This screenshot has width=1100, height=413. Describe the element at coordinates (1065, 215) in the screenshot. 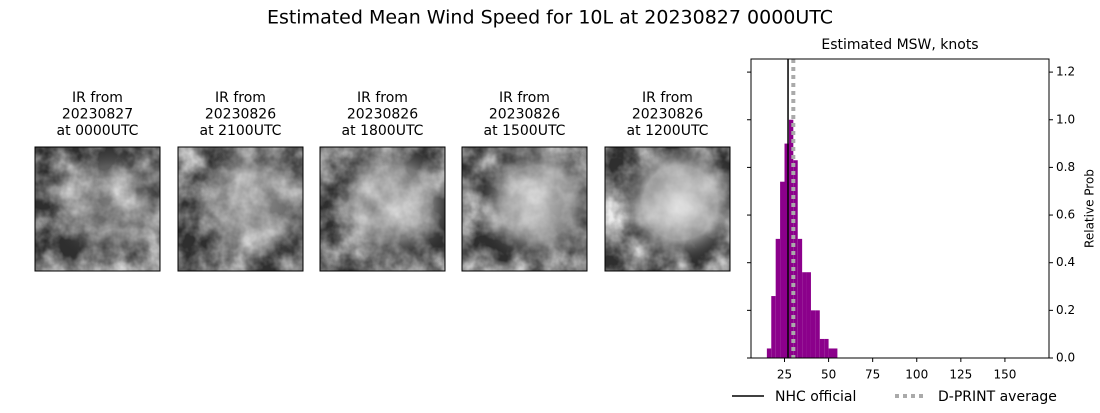

I see `y-tick-label: 0.6` at that location.